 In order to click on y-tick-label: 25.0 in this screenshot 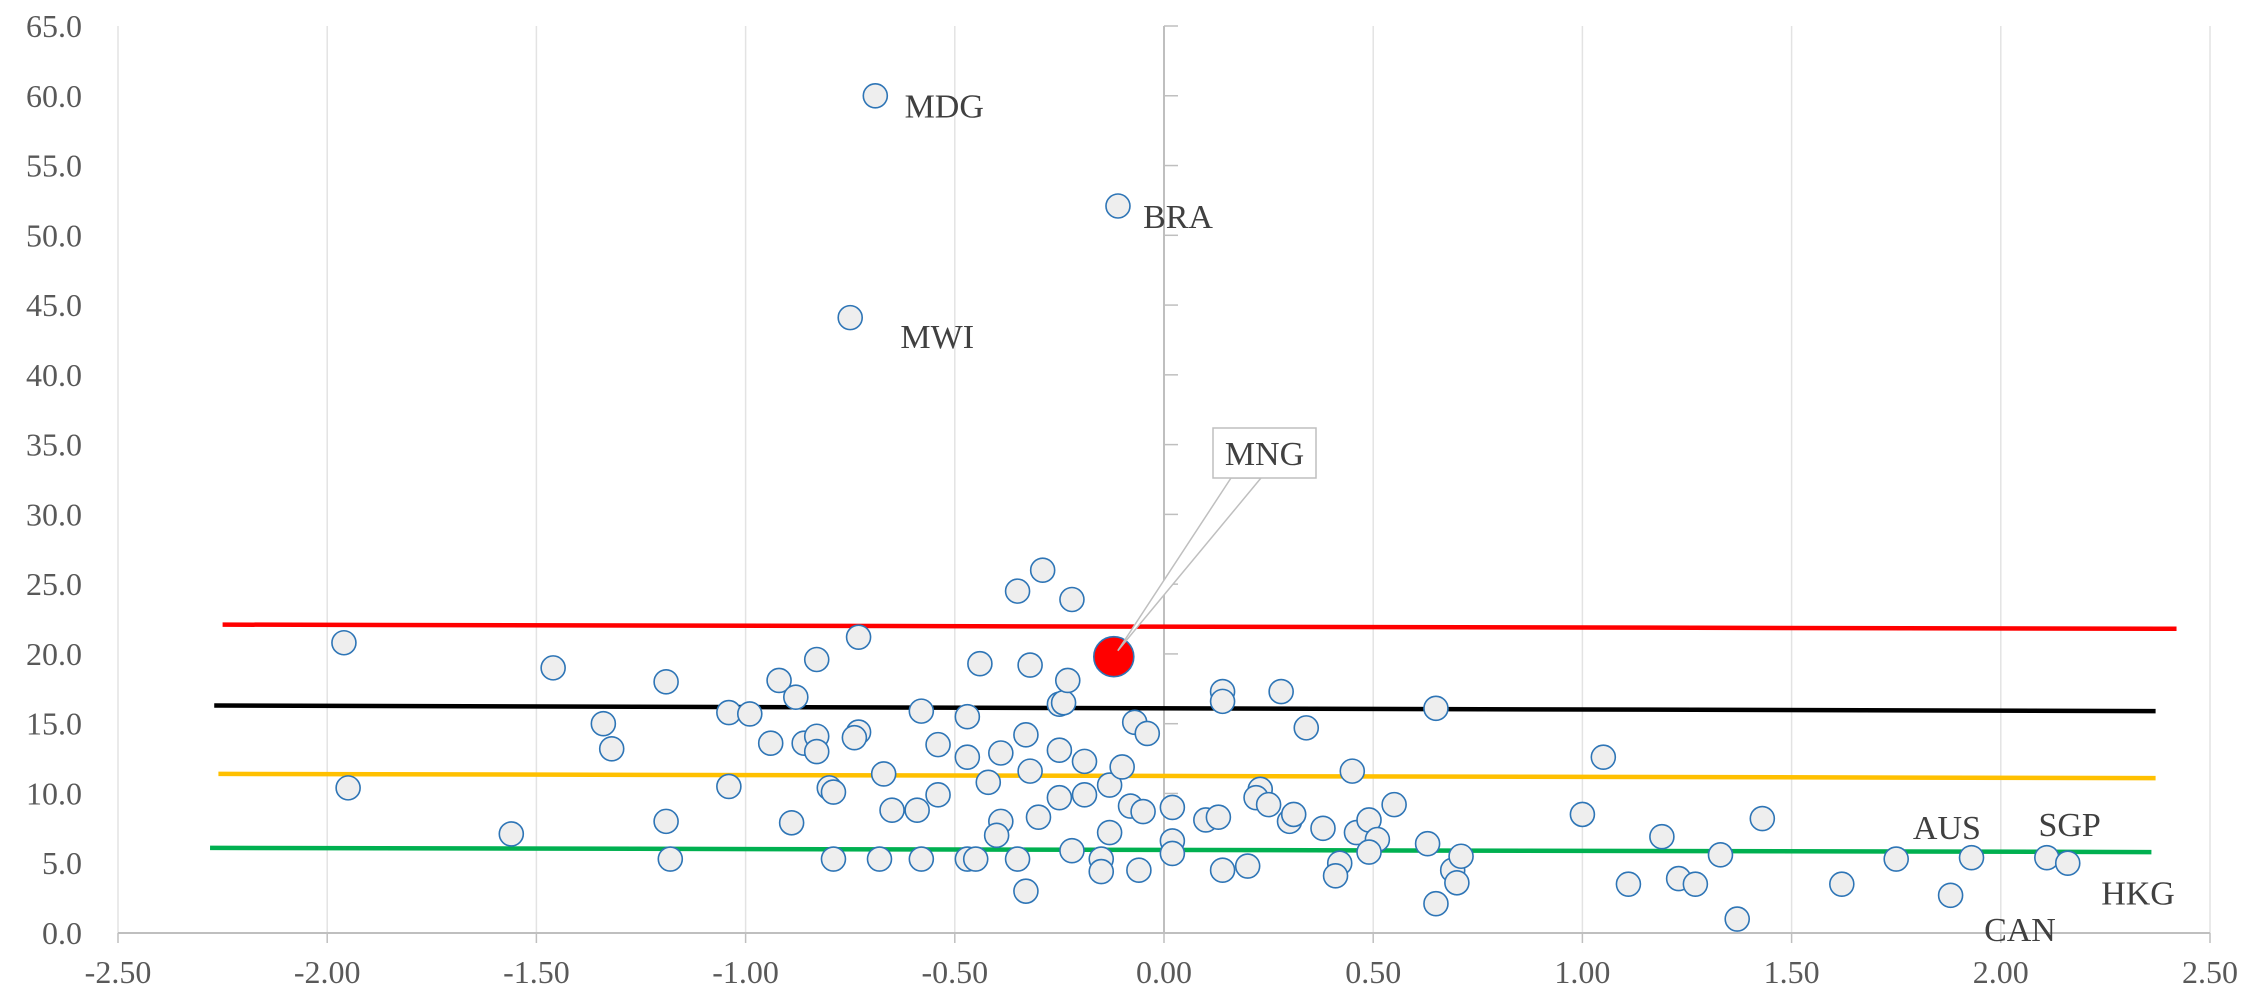, I will do `click(54, 584)`.